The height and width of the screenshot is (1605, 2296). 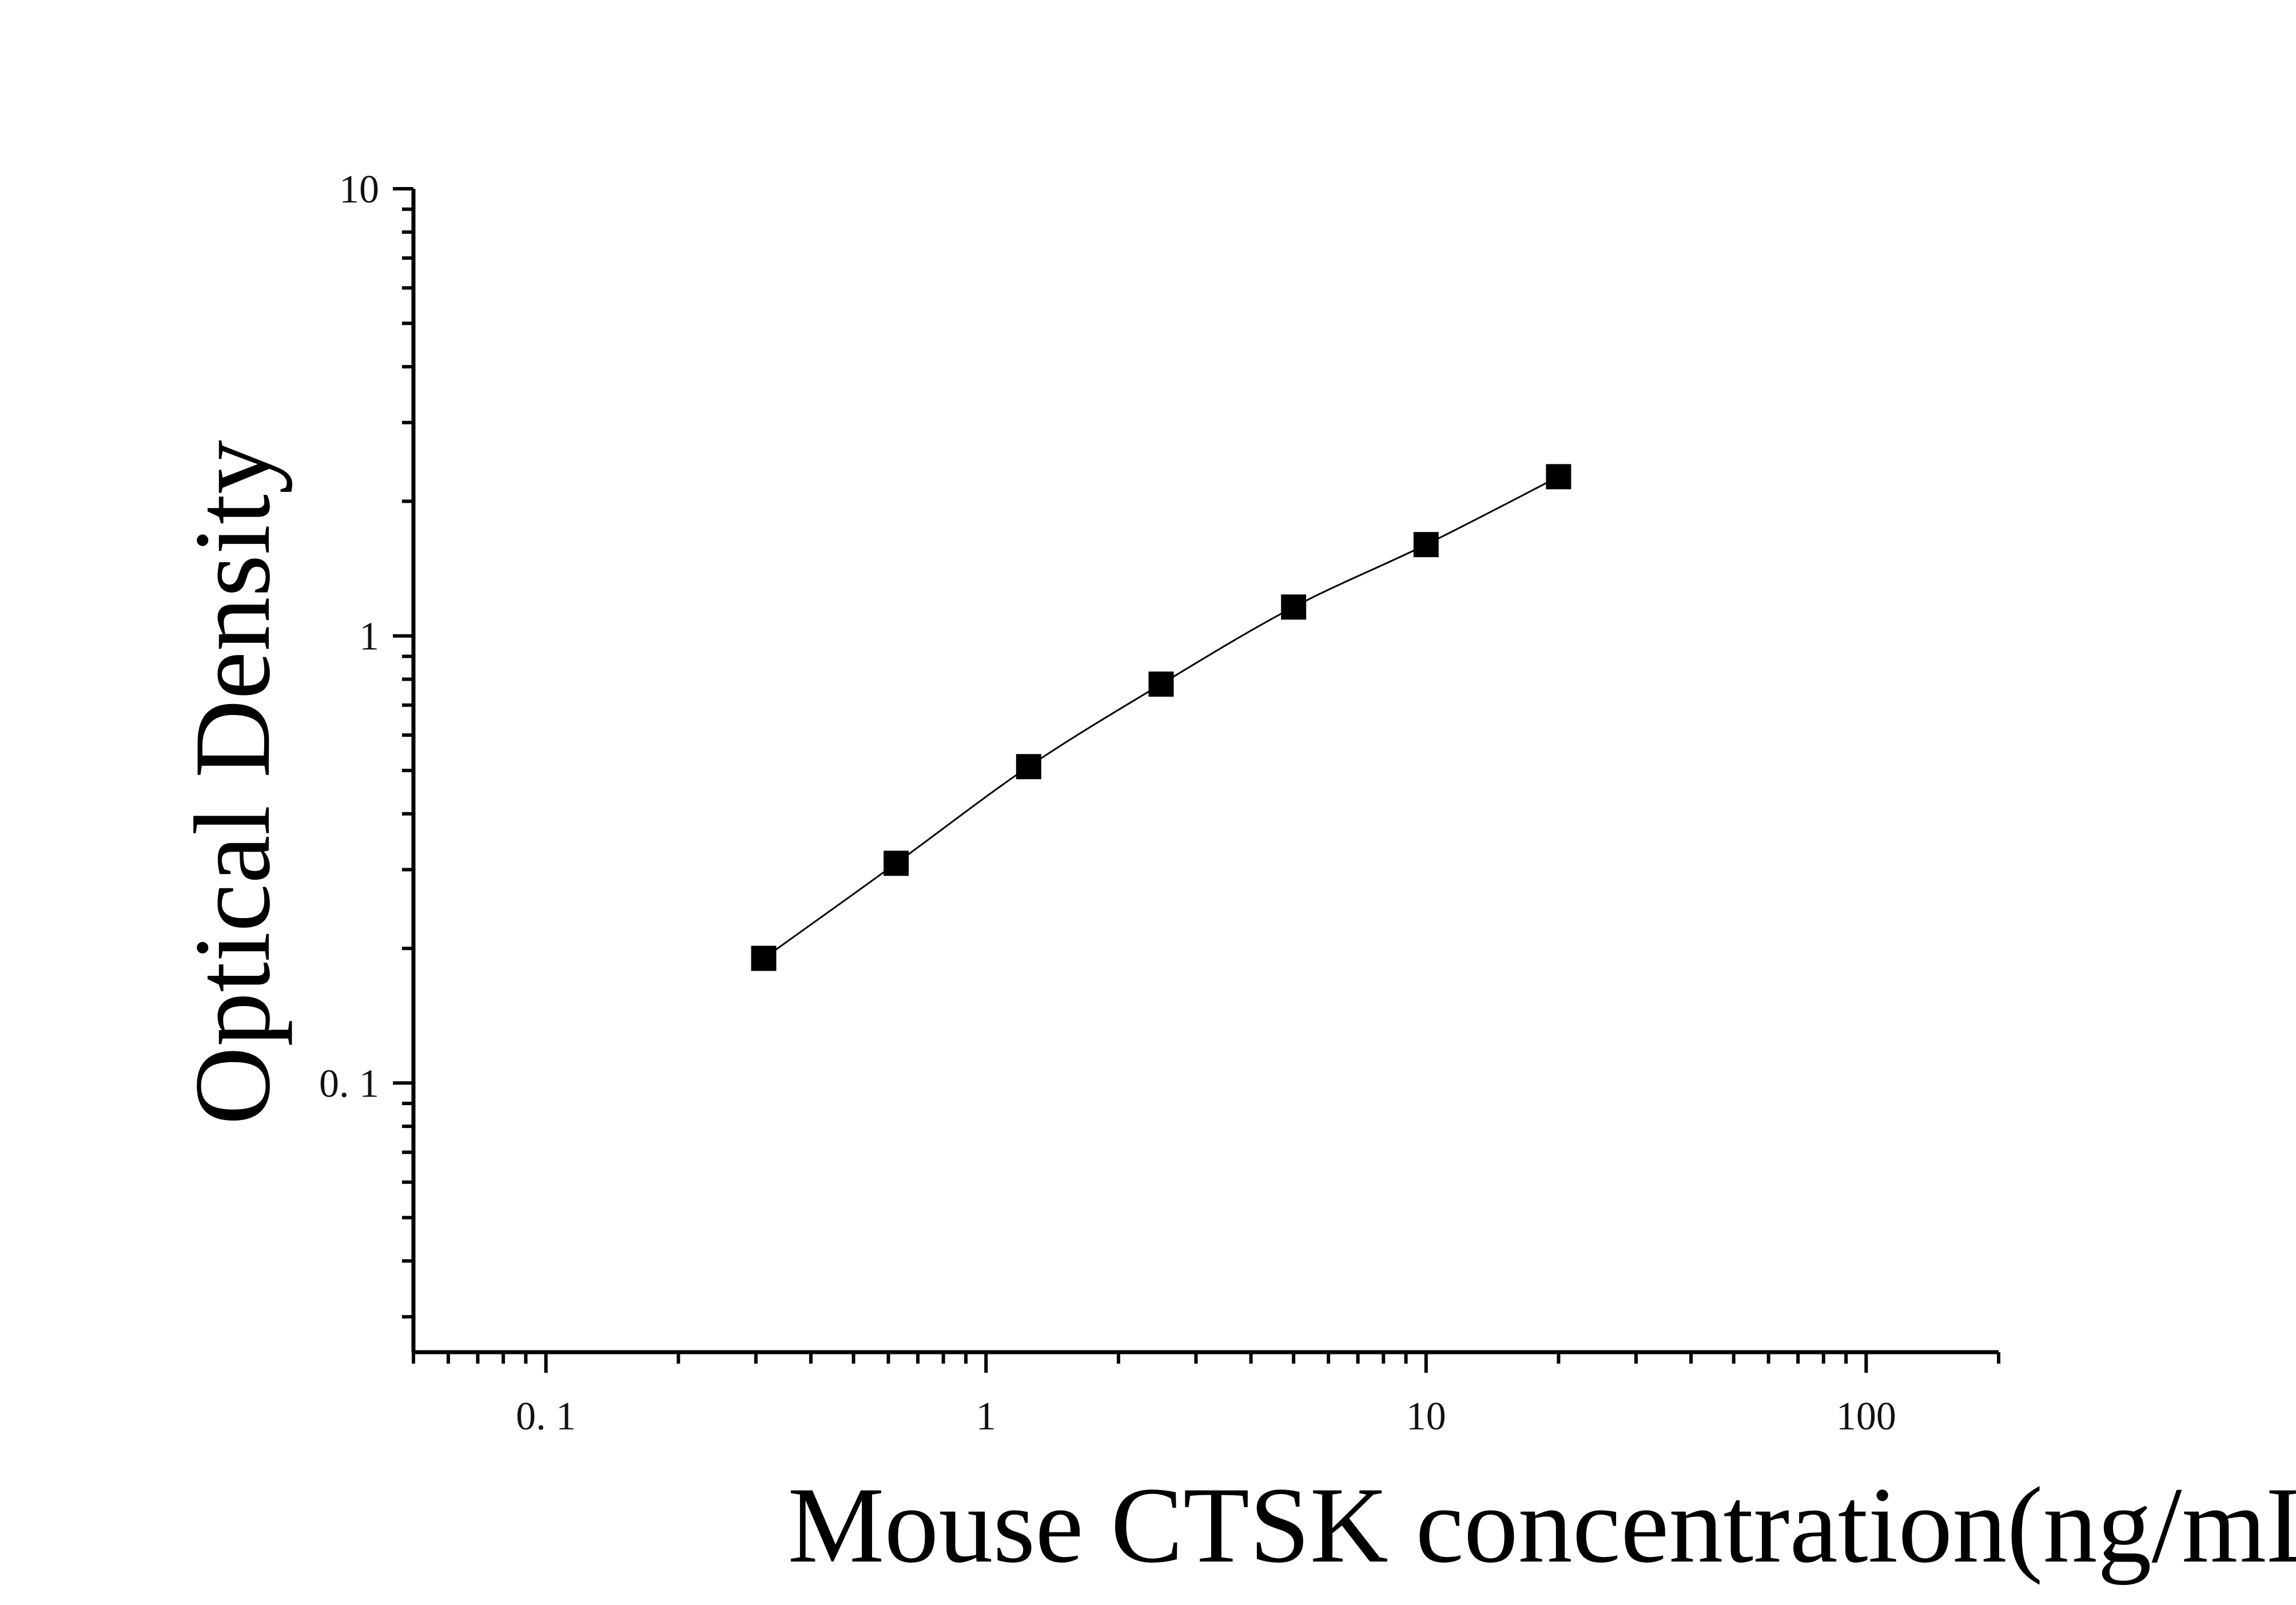 What do you see at coordinates (546, 1417) in the screenshot?
I see `x-tick-label: 0. 1` at bounding box center [546, 1417].